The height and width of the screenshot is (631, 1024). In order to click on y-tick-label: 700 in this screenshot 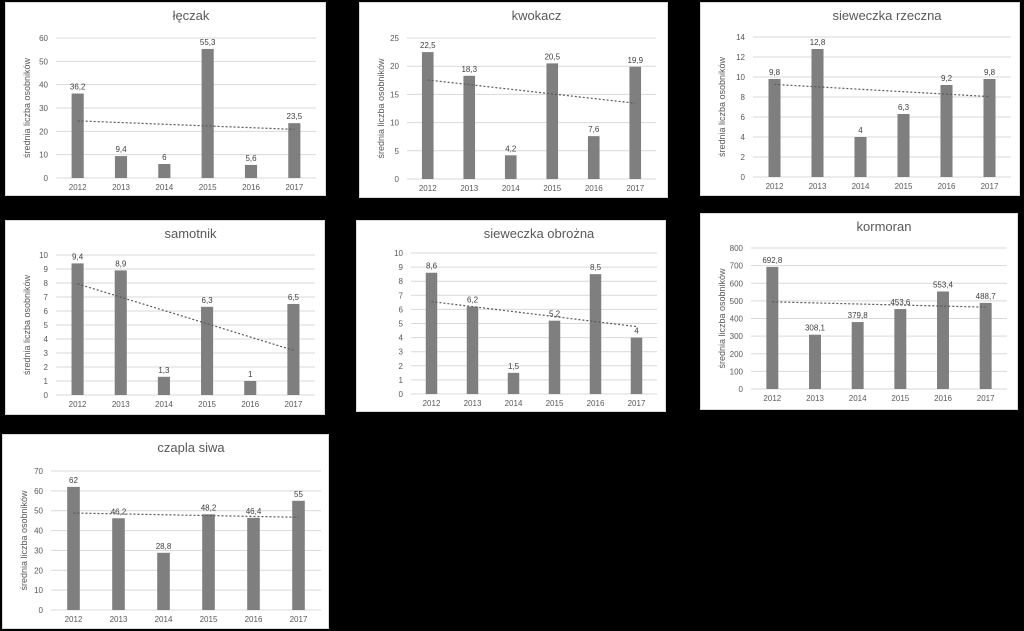, I will do `click(737, 266)`.